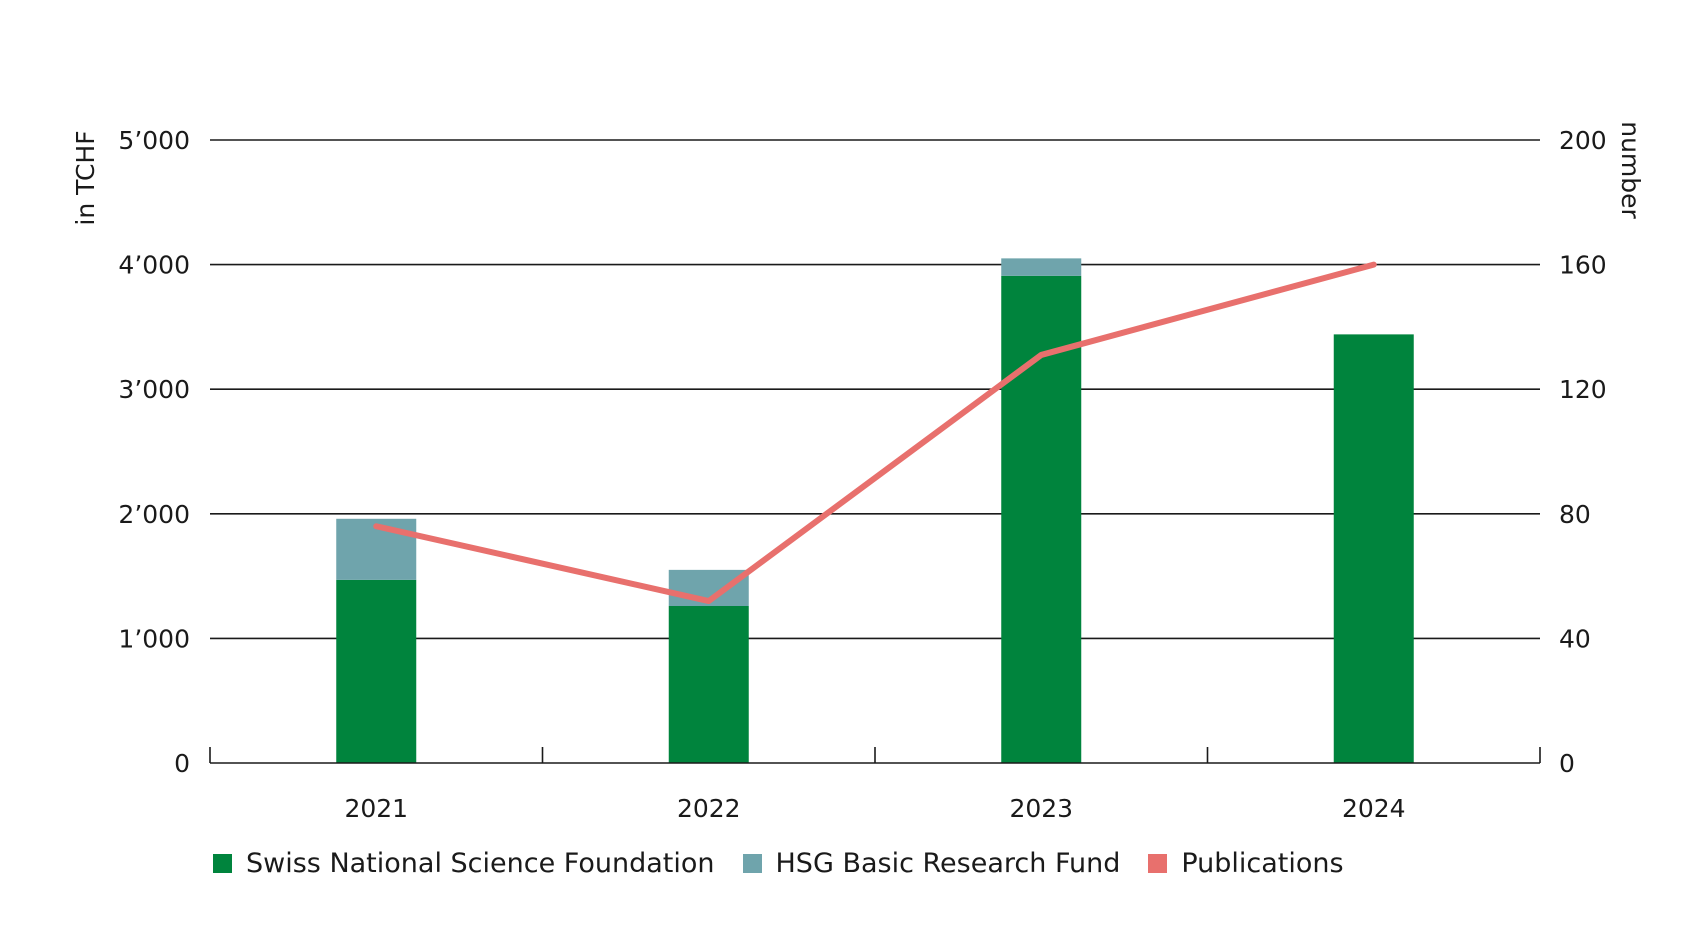 The image size is (1689, 950). Describe the element at coordinates (708, 684) in the screenshot. I see `bar-snsf-2022` at that location.